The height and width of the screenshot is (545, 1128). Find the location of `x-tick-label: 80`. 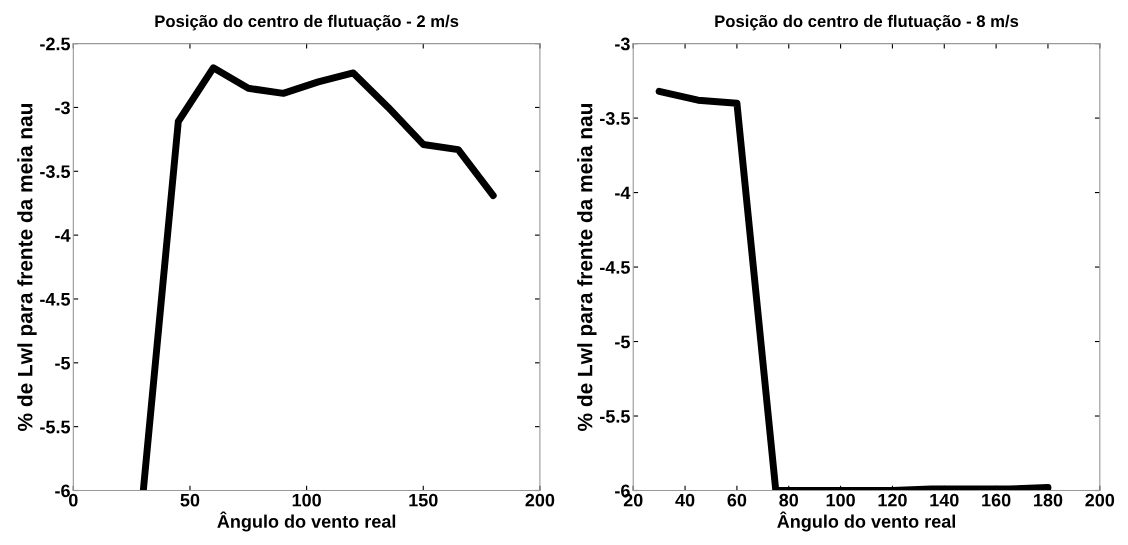

x-tick-label: 80 is located at coordinates (789, 500).